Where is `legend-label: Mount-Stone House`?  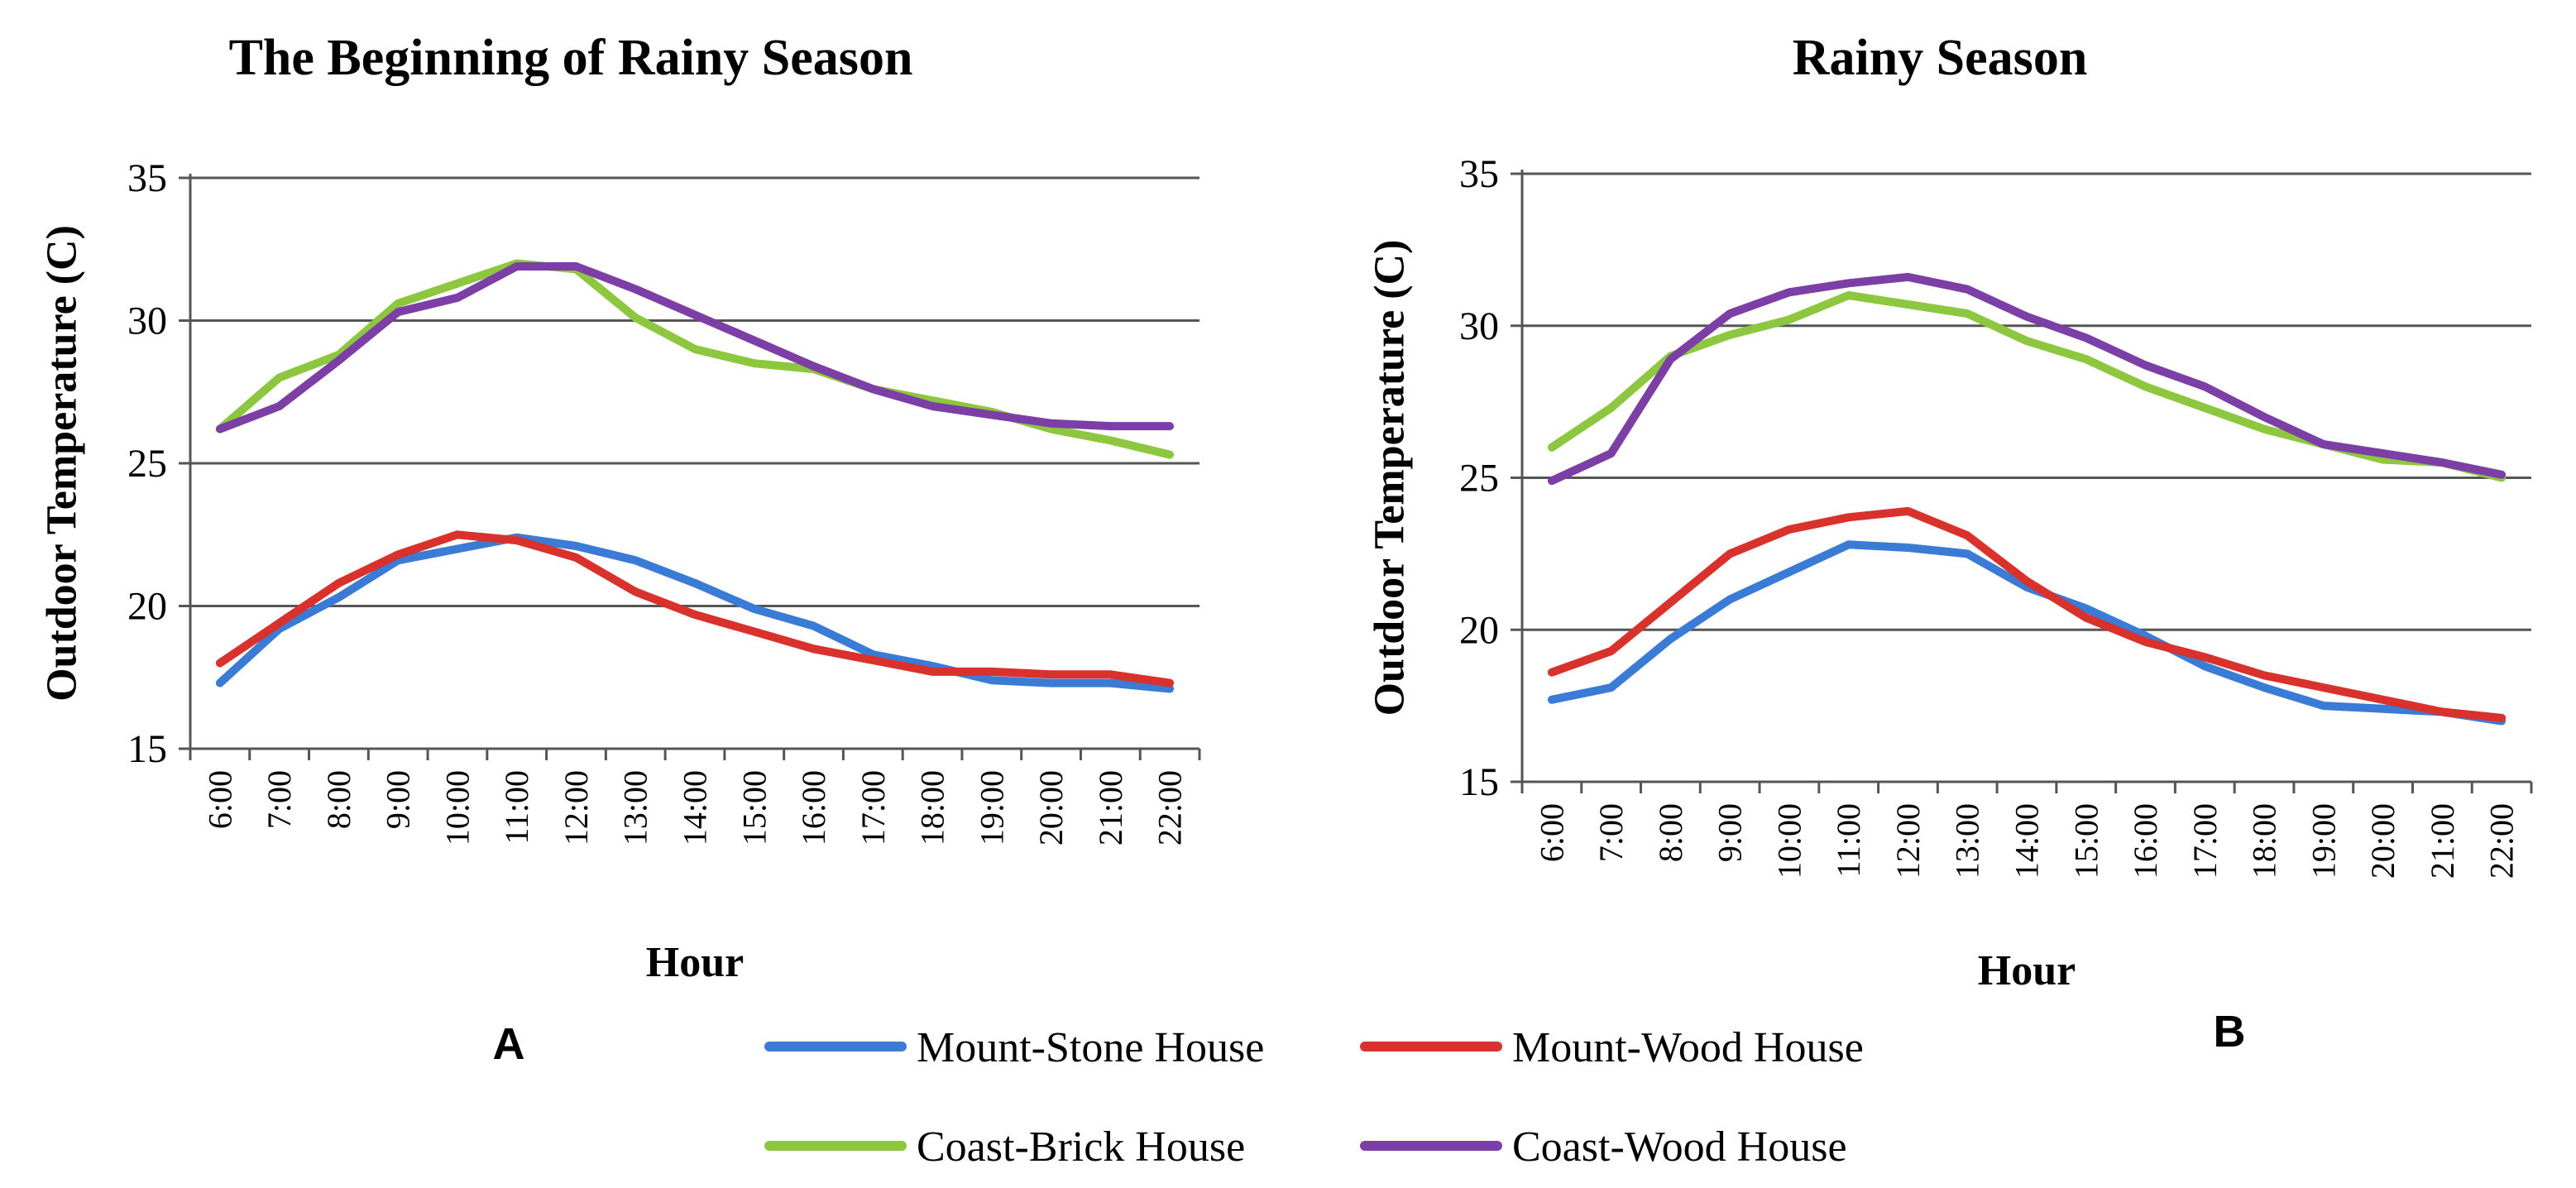
legend-label: Mount-Stone House is located at coordinates (1090, 1047).